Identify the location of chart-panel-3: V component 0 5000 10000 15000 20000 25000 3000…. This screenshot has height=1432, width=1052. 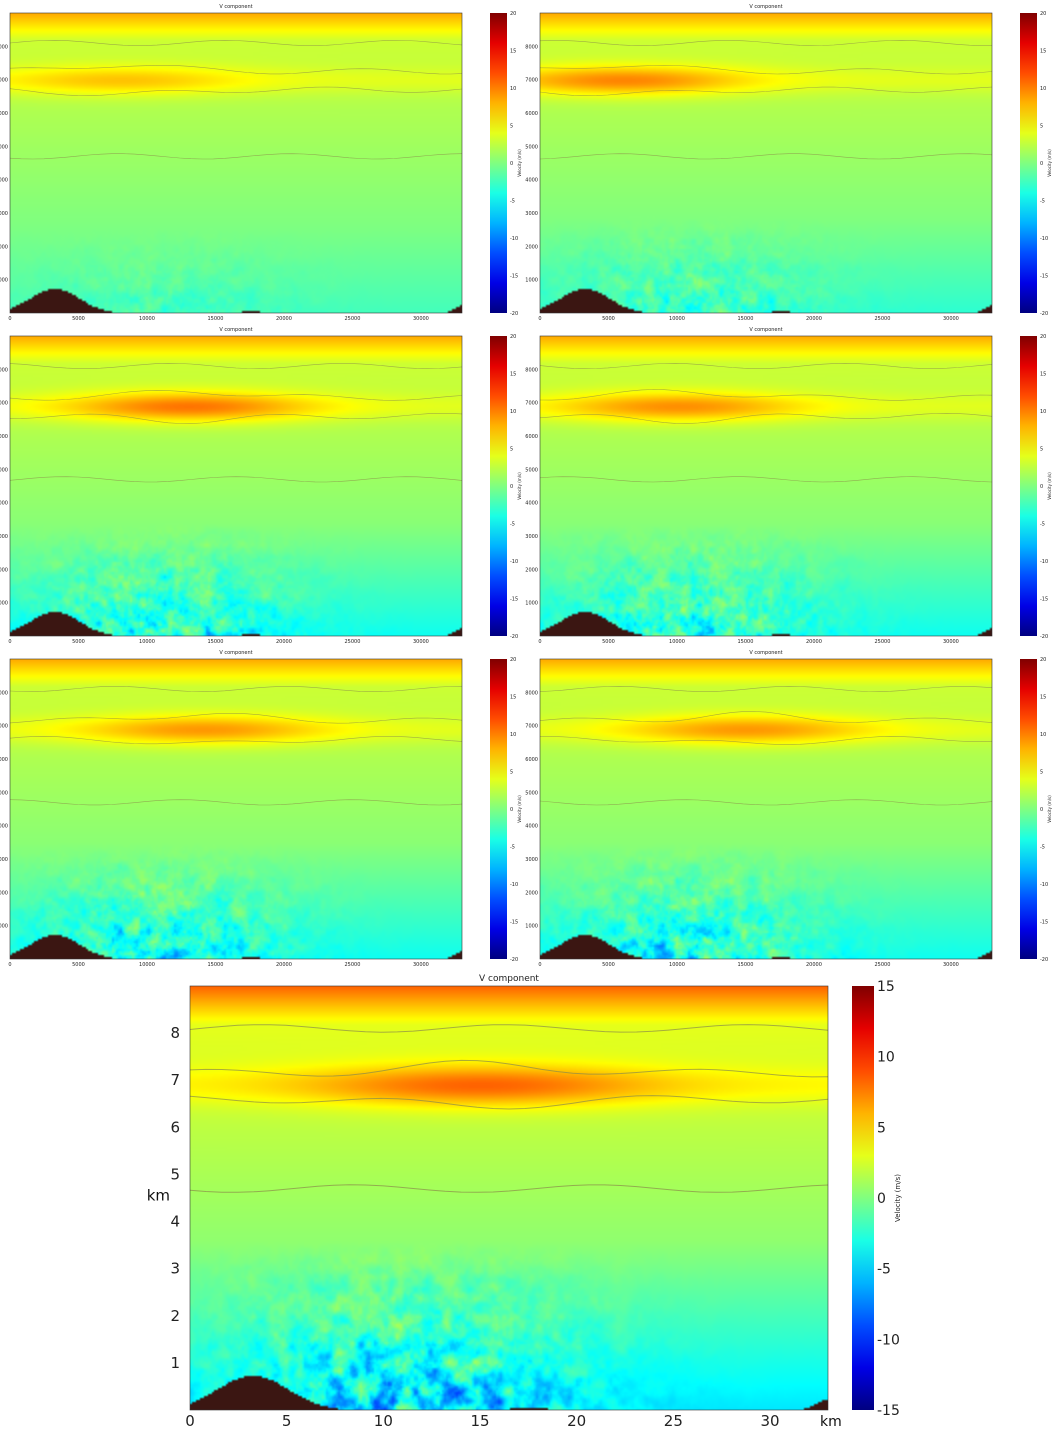
(263, 485).